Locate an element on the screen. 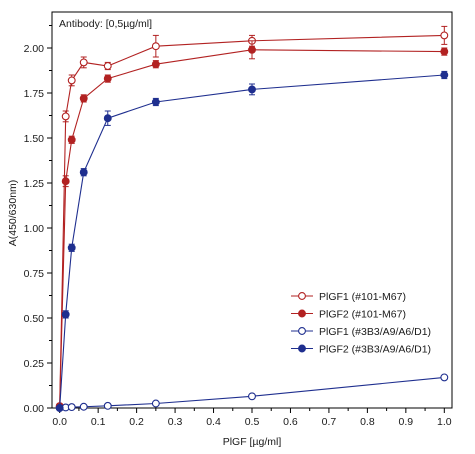 This screenshot has height=454, width=475. x-tick-label: 0.3 is located at coordinates (175, 422).